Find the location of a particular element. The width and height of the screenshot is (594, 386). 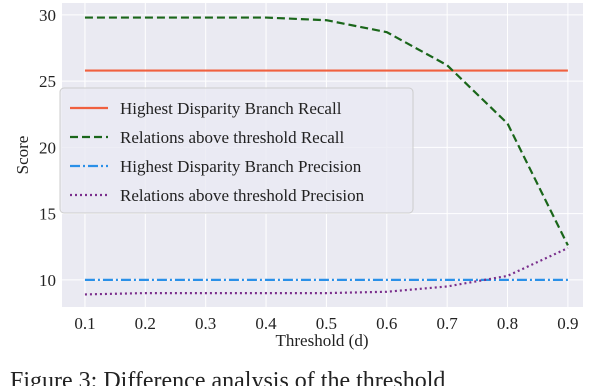

y-axis-label: Score is located at coordinates (22, 155).